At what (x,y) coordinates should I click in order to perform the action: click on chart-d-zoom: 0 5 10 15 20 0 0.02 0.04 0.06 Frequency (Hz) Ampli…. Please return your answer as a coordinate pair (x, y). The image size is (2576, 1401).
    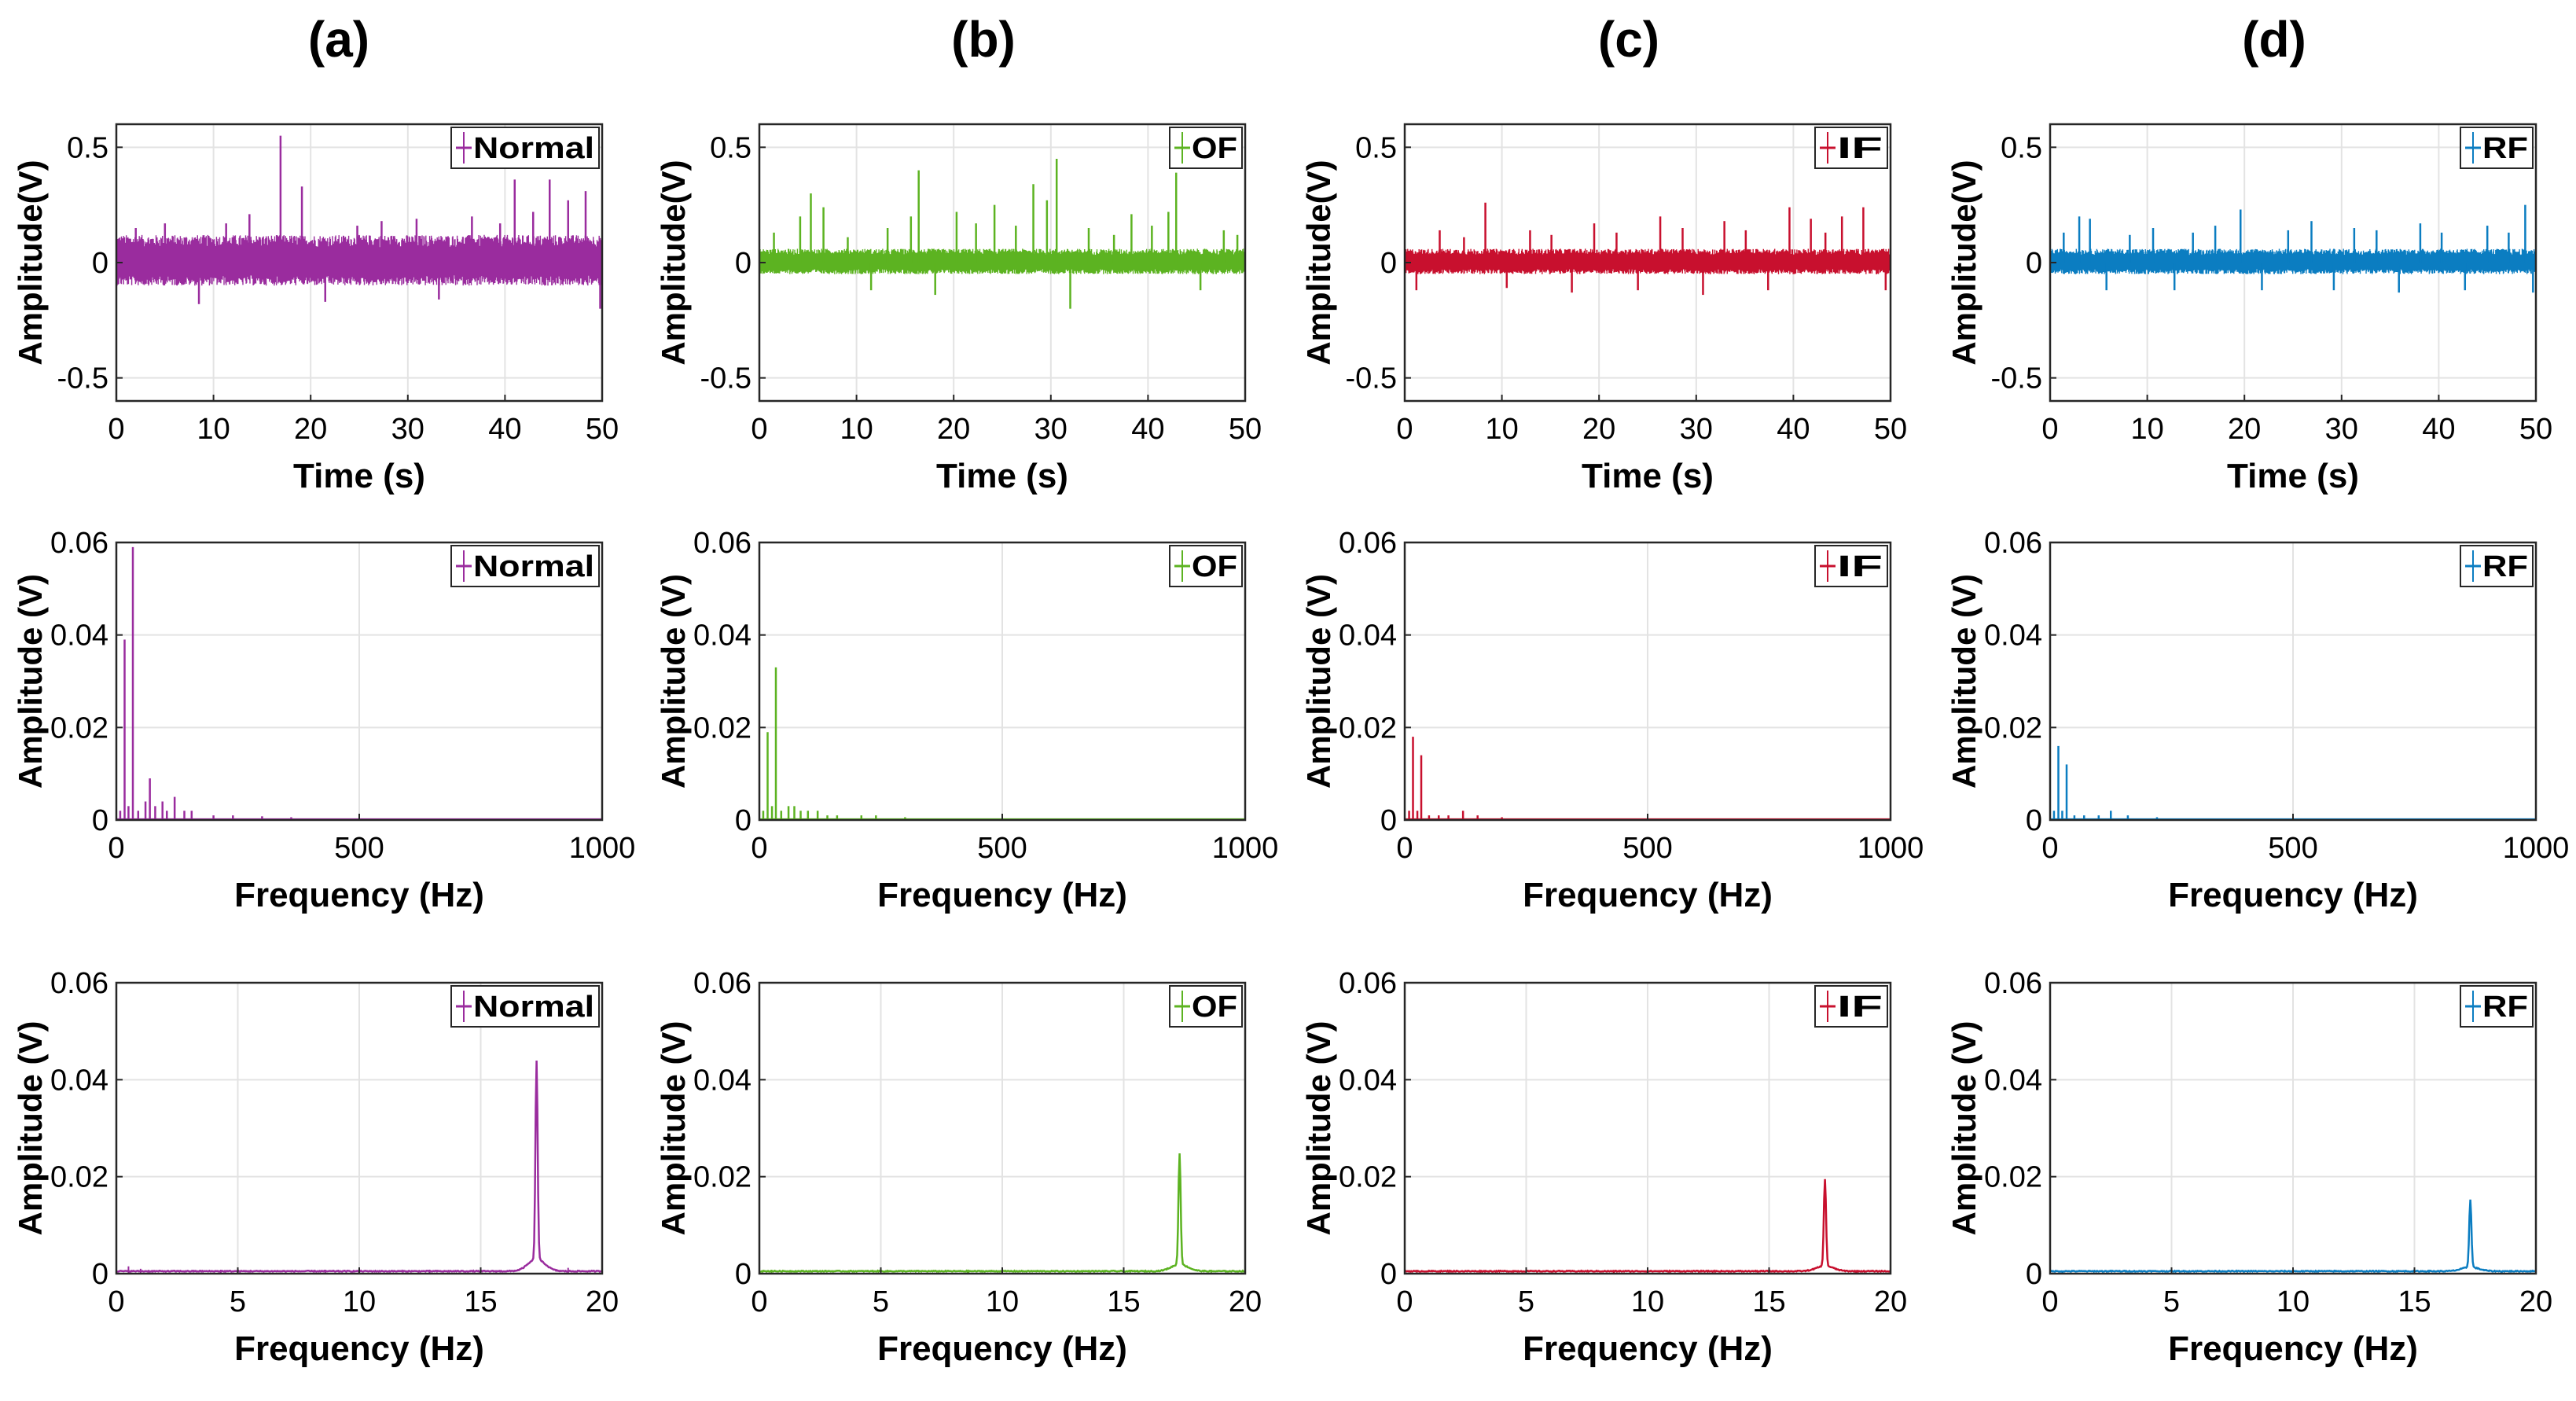
    Looking at the image, I should click on (2249, 1167).